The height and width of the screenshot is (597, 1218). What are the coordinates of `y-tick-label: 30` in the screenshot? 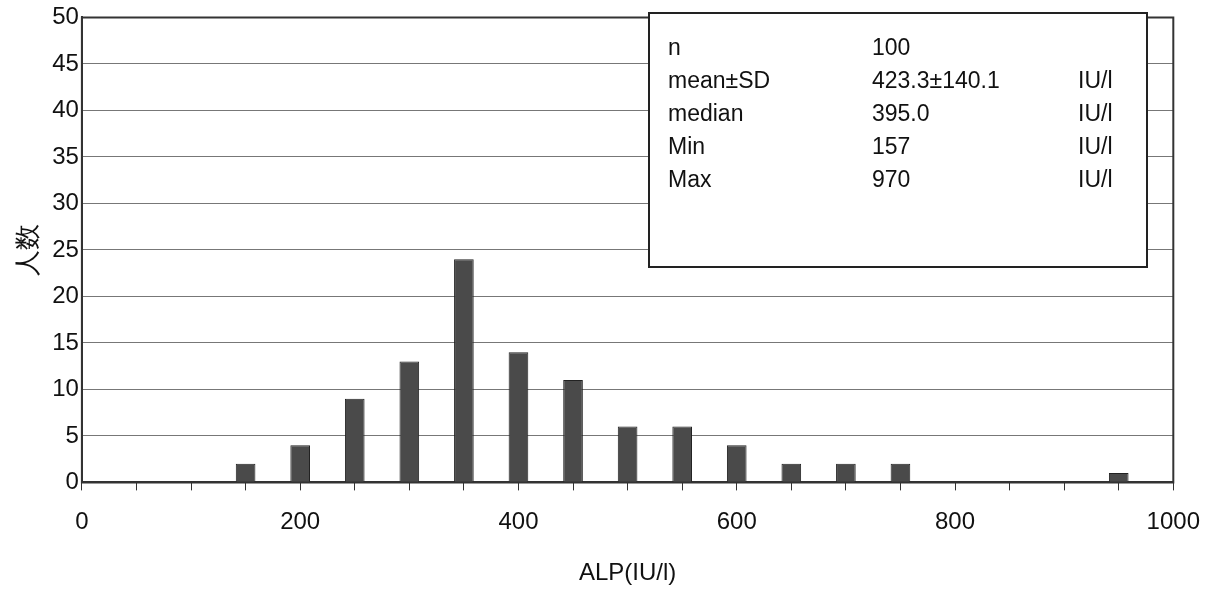 It's located at (65, 202).